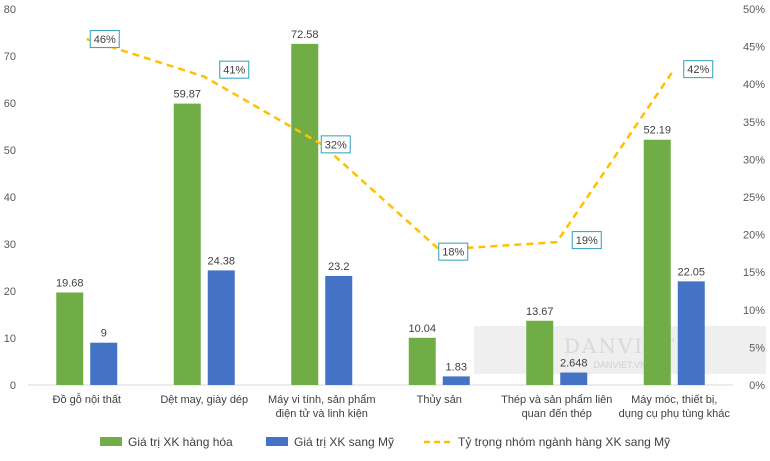 The height and width of the screenshot is (461, 770). I want to click on category-label-line: Thép và sản phẩm liên, so click(556, 400).